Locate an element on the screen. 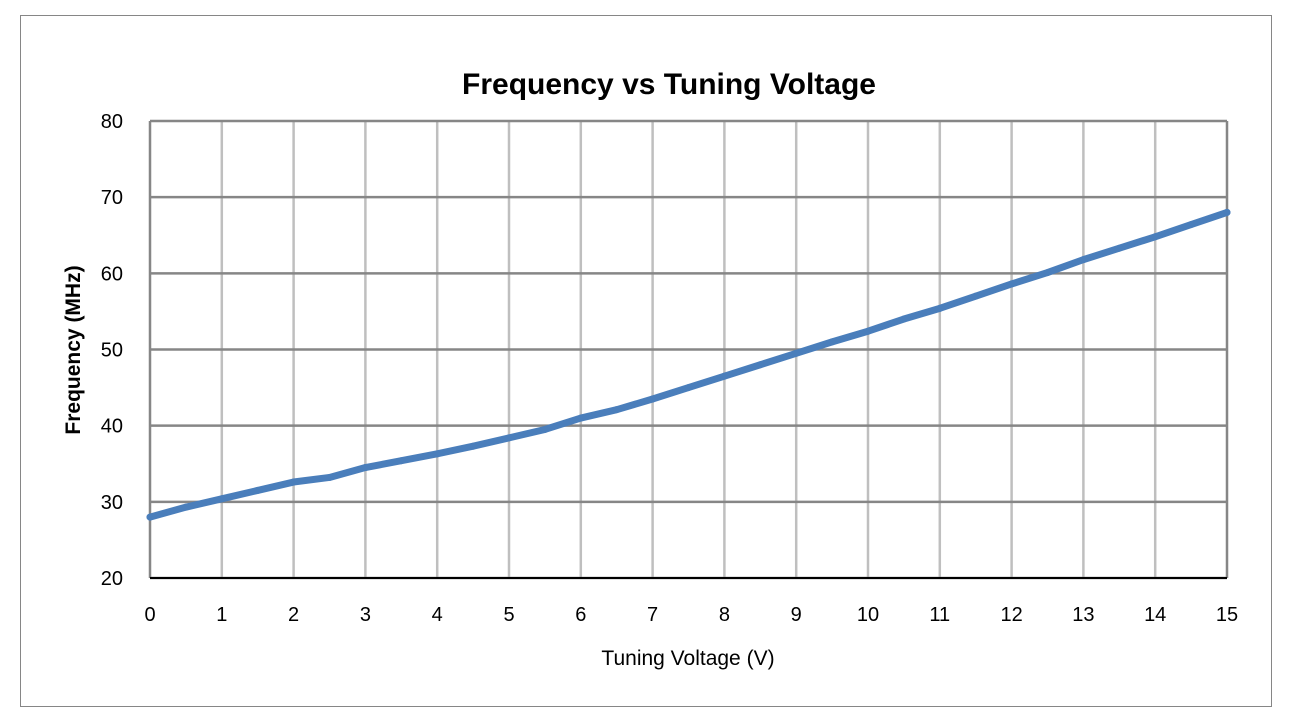  x-tick-label: 12 is located at coordinates (1011, 615).